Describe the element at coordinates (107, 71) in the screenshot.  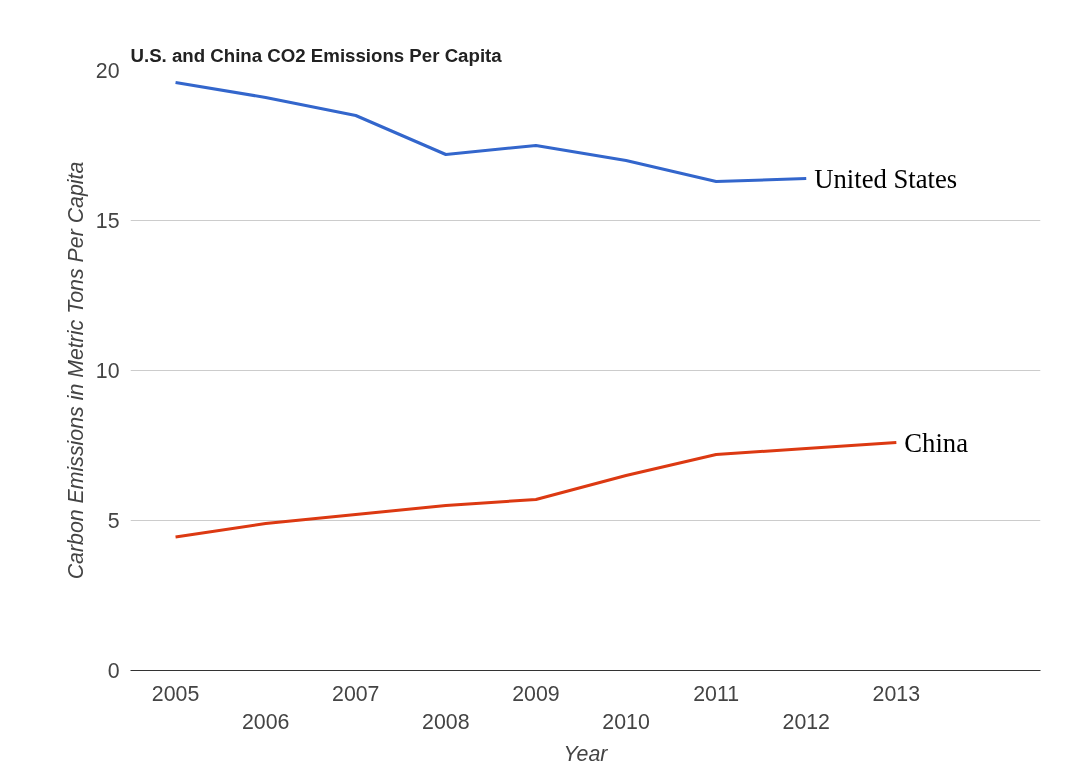
I see `y-tick-label: 20` at that location.